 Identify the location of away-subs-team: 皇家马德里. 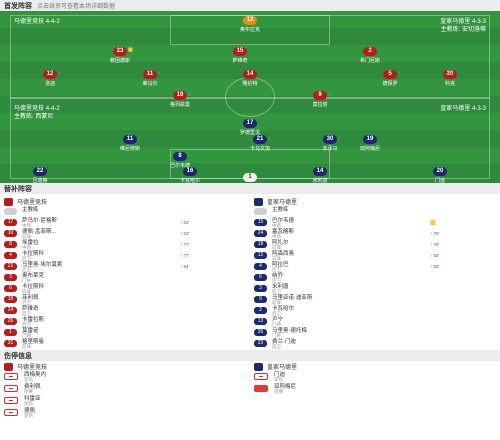
(375, 201).